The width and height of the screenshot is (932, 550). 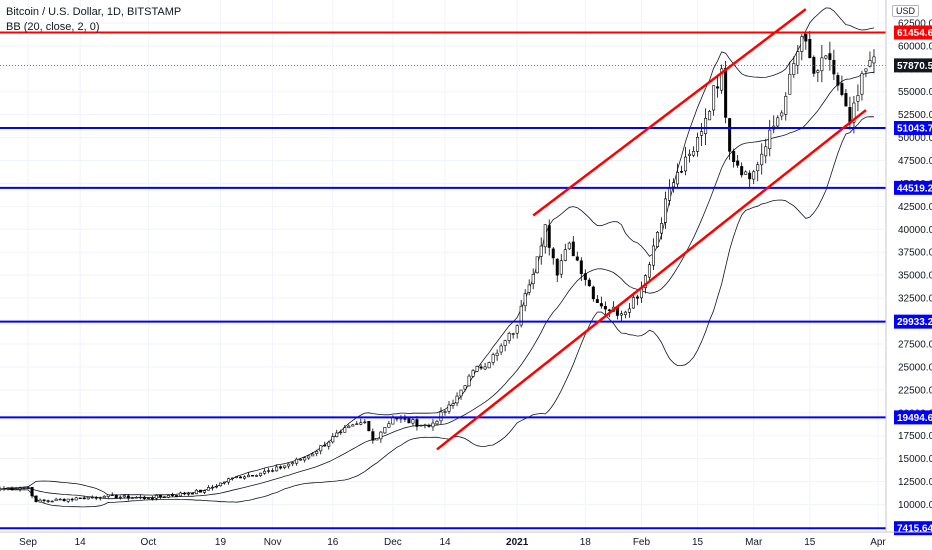 I want to click on price-tick-label: 22500.00, so click(x=915, y=390).